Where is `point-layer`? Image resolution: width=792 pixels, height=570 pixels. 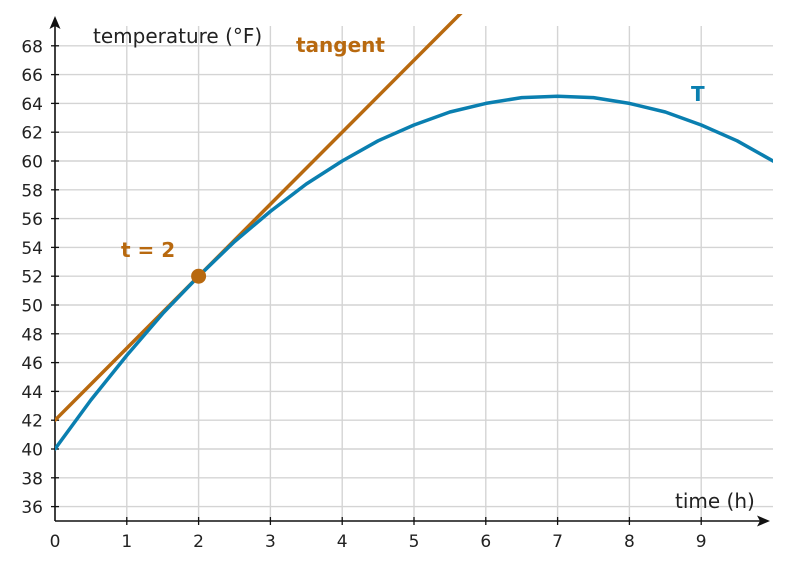
point-layer is located at coordinates (199, 276).